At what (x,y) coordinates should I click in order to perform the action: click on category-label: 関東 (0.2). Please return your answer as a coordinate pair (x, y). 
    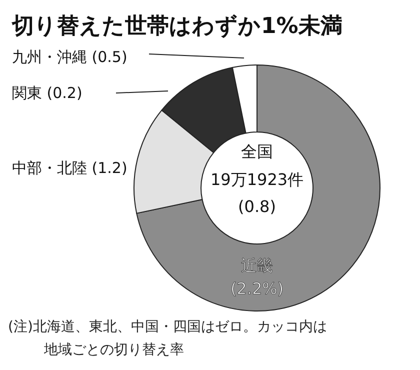
    Looking at the image, I should click on (47, 93).